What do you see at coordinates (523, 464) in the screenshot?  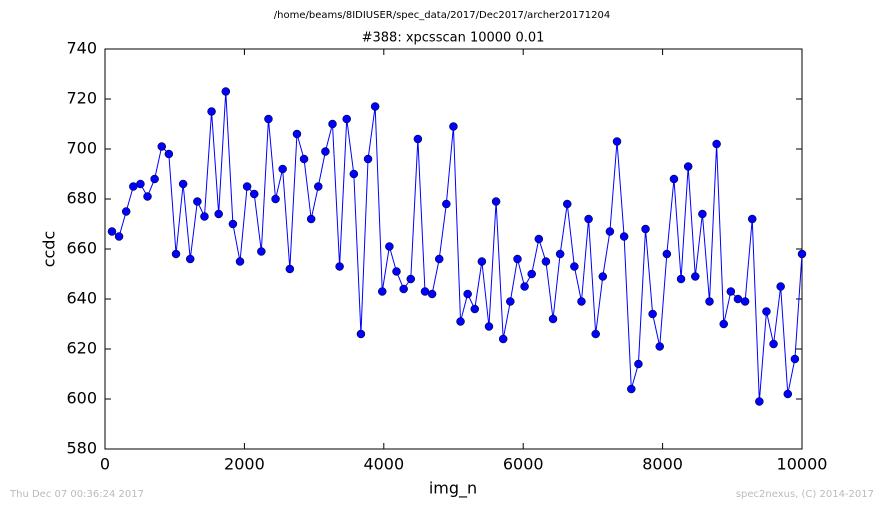 I see `x-tick-label: 6000` at bounding box center [523, 464].